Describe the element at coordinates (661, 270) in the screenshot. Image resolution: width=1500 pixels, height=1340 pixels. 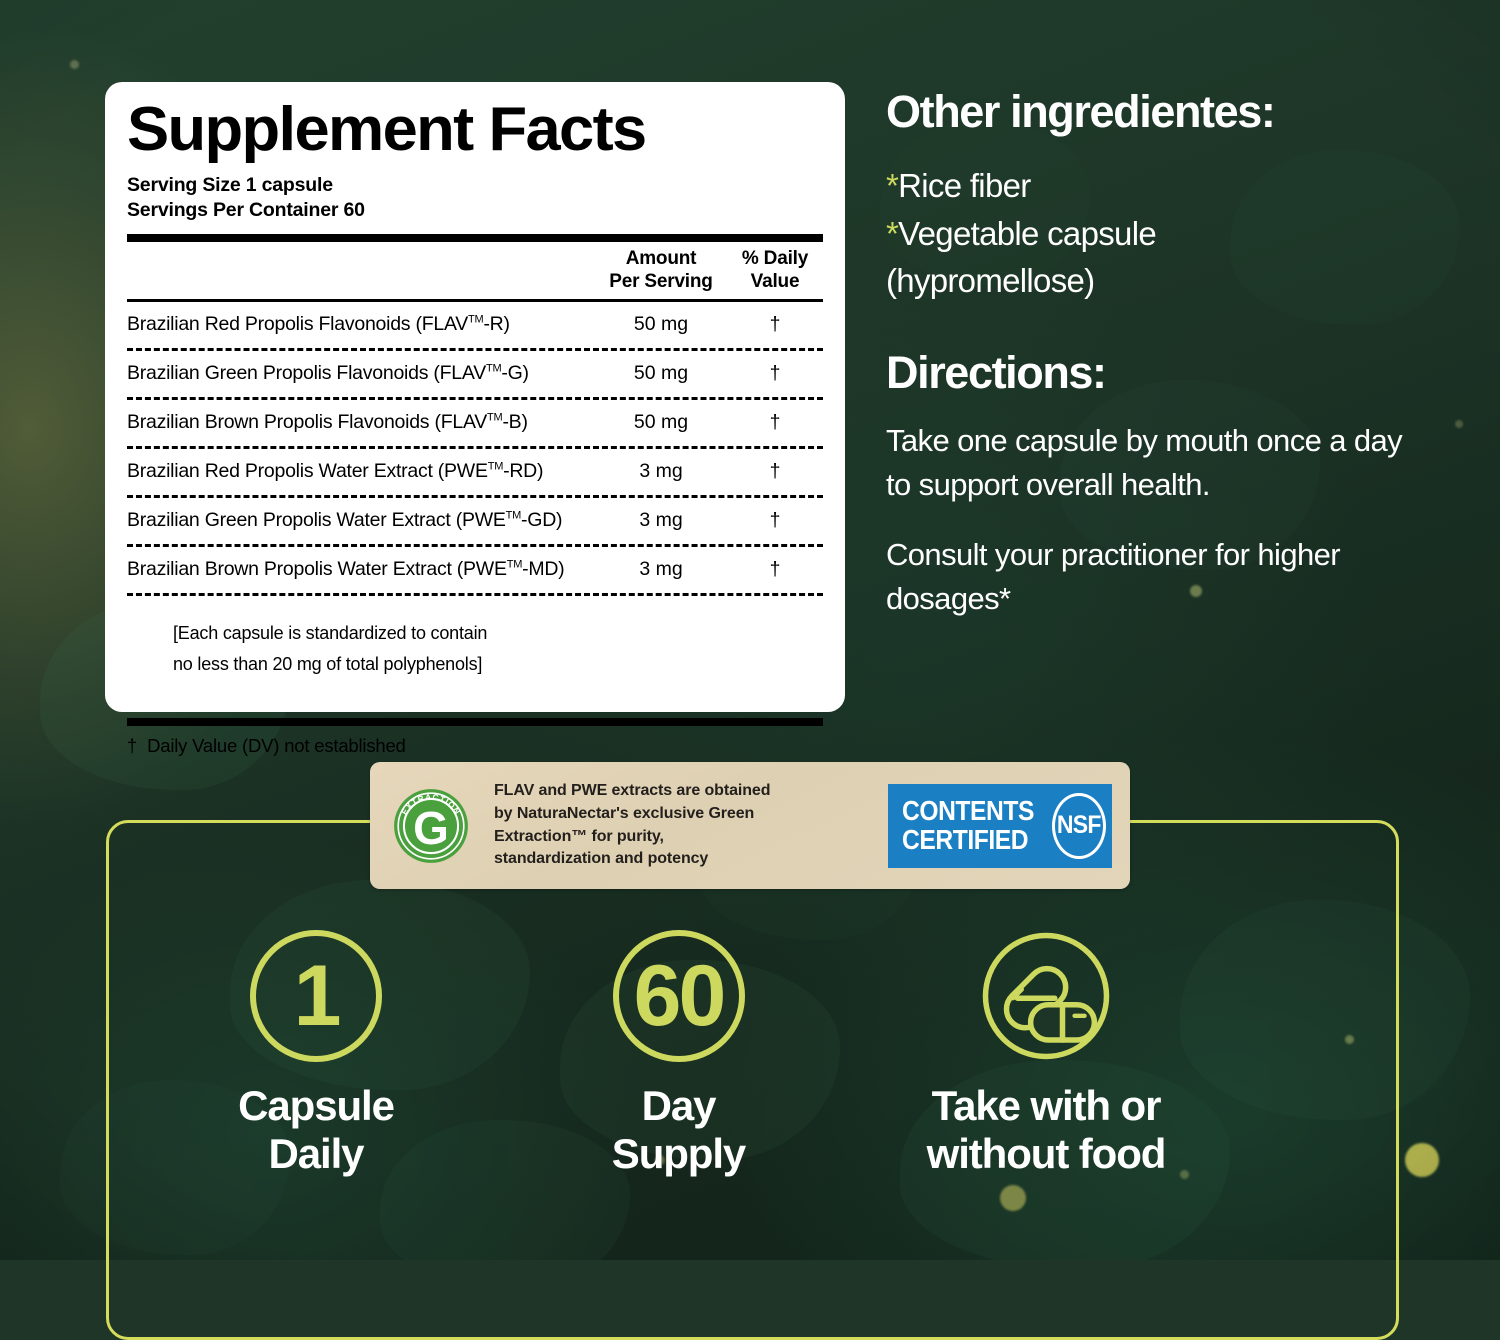
I see `column-header-amount: Amount Per Serving` at that location.